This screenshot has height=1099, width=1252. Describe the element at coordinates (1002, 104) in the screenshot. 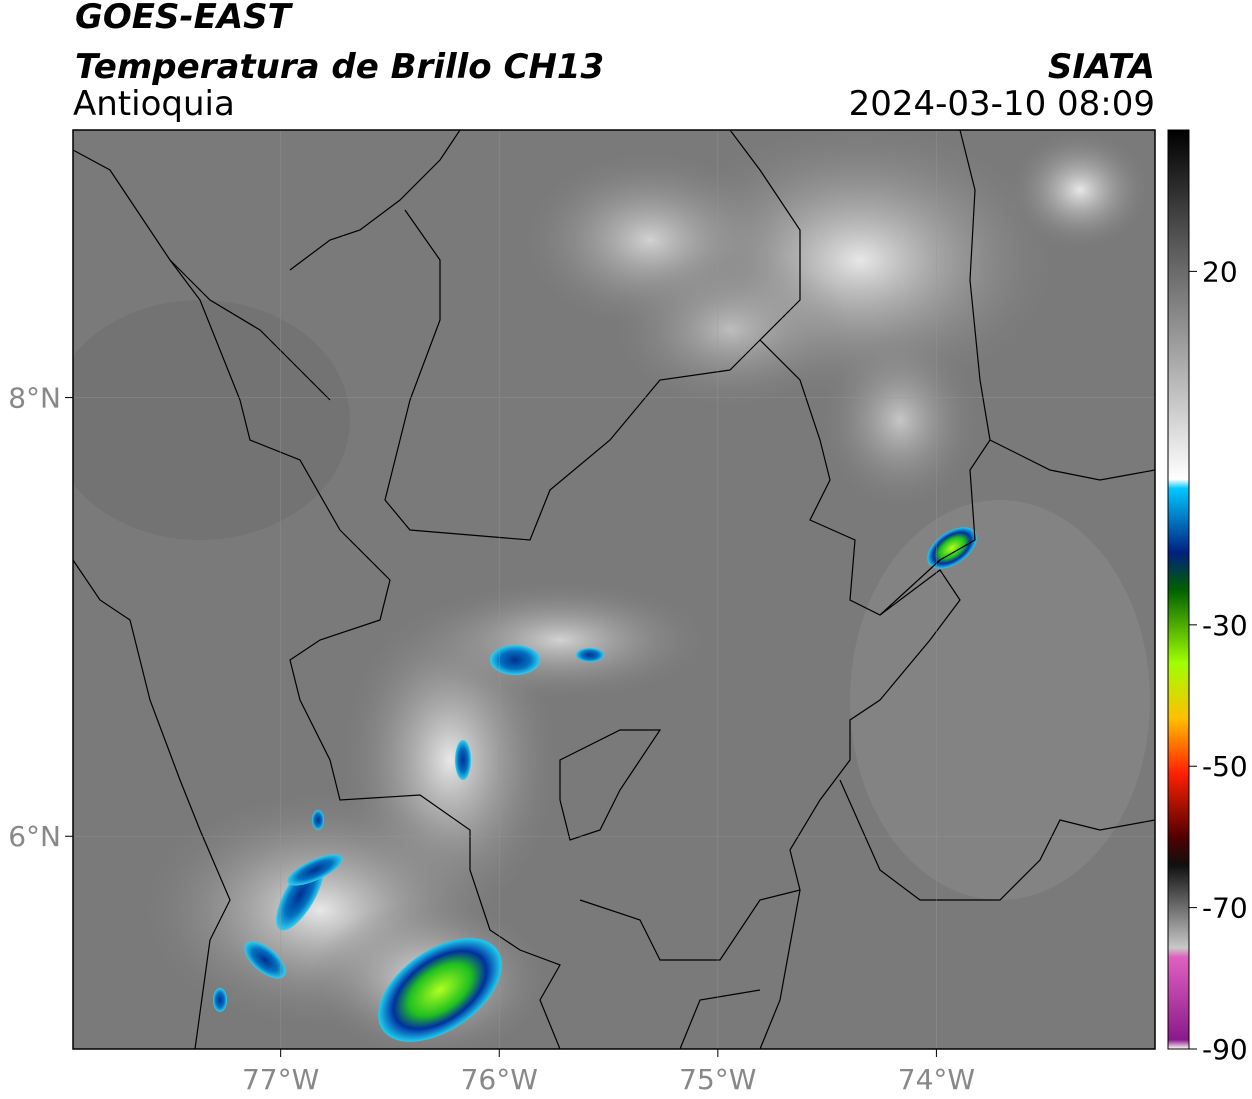

I see `datetime: 2024-03-10 08:09` at that location.